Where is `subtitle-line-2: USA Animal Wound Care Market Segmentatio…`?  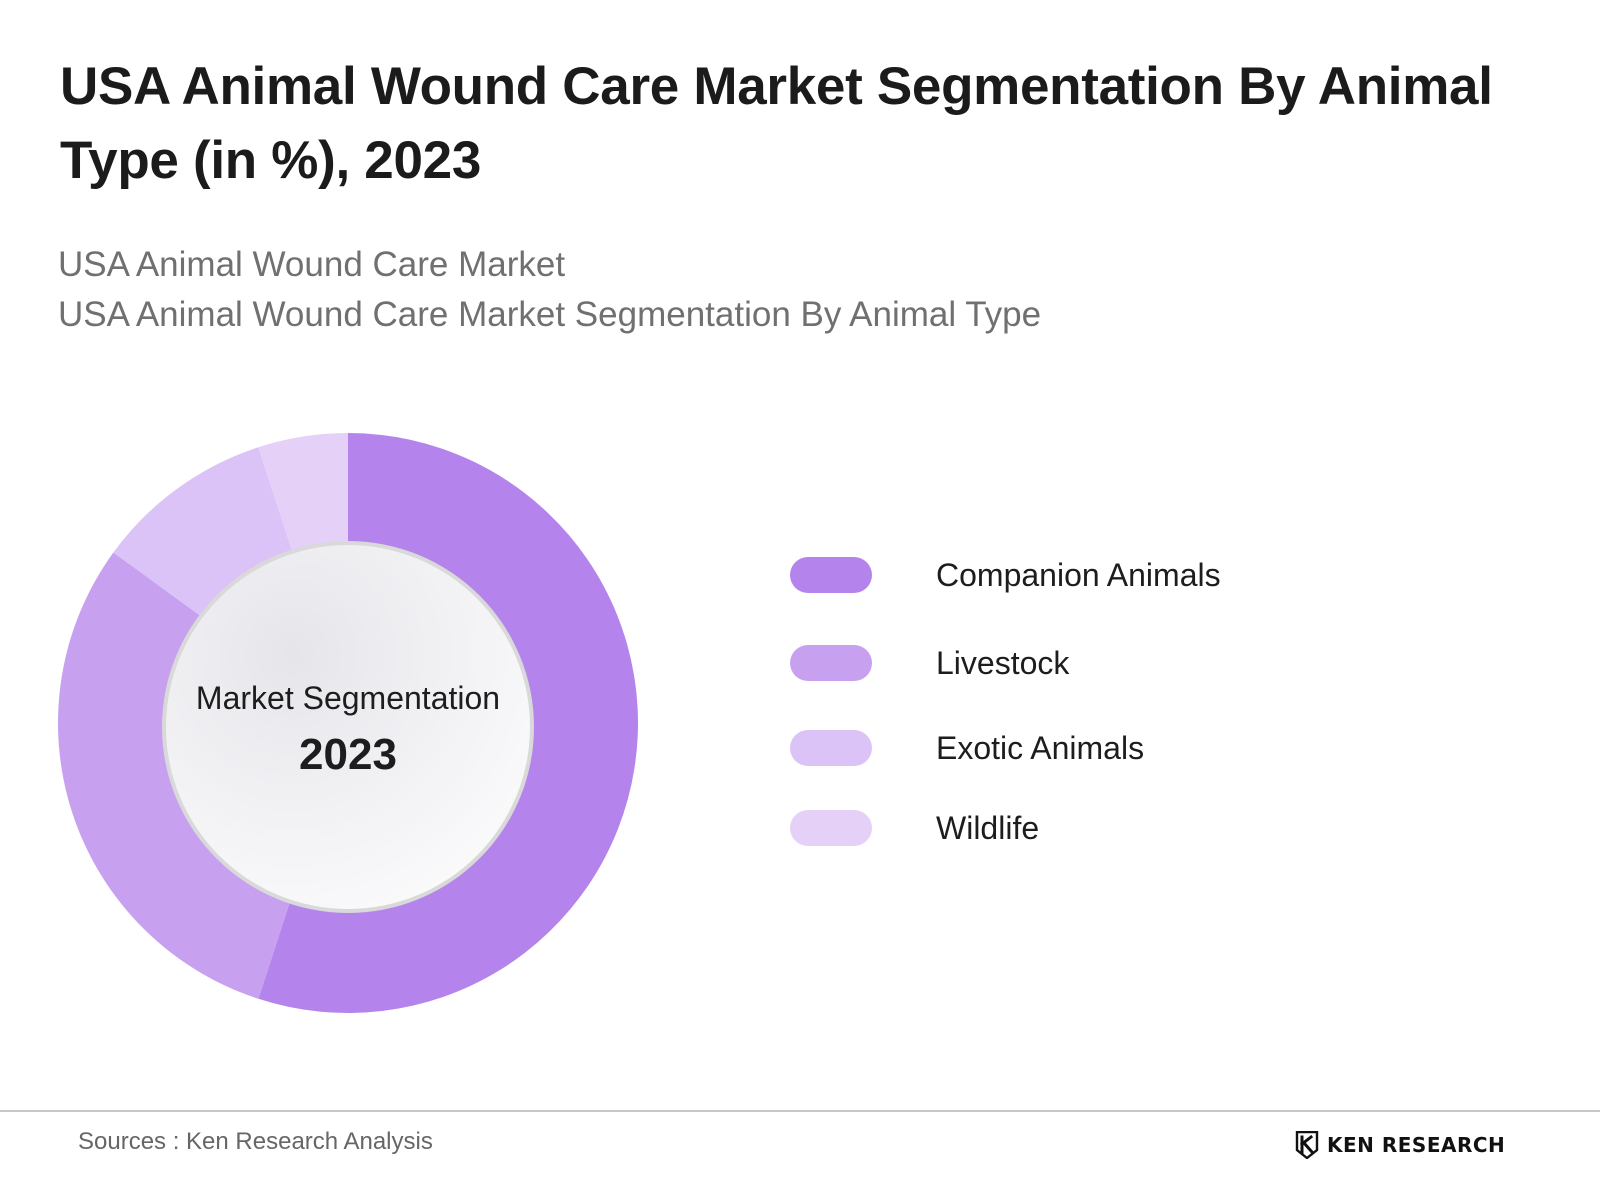
subtitle-line-2: USA Animal Wound Care Market Segmentatio… is located at coordinates (550, 314).